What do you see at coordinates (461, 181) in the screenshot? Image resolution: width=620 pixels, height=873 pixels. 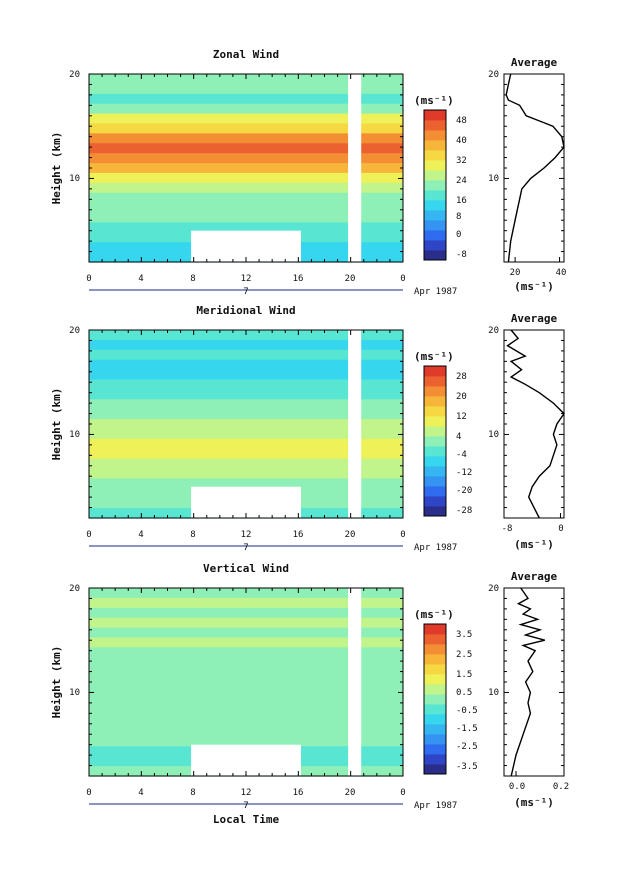 I see `colorbar-label: 24` at bounding box center [461, 181].